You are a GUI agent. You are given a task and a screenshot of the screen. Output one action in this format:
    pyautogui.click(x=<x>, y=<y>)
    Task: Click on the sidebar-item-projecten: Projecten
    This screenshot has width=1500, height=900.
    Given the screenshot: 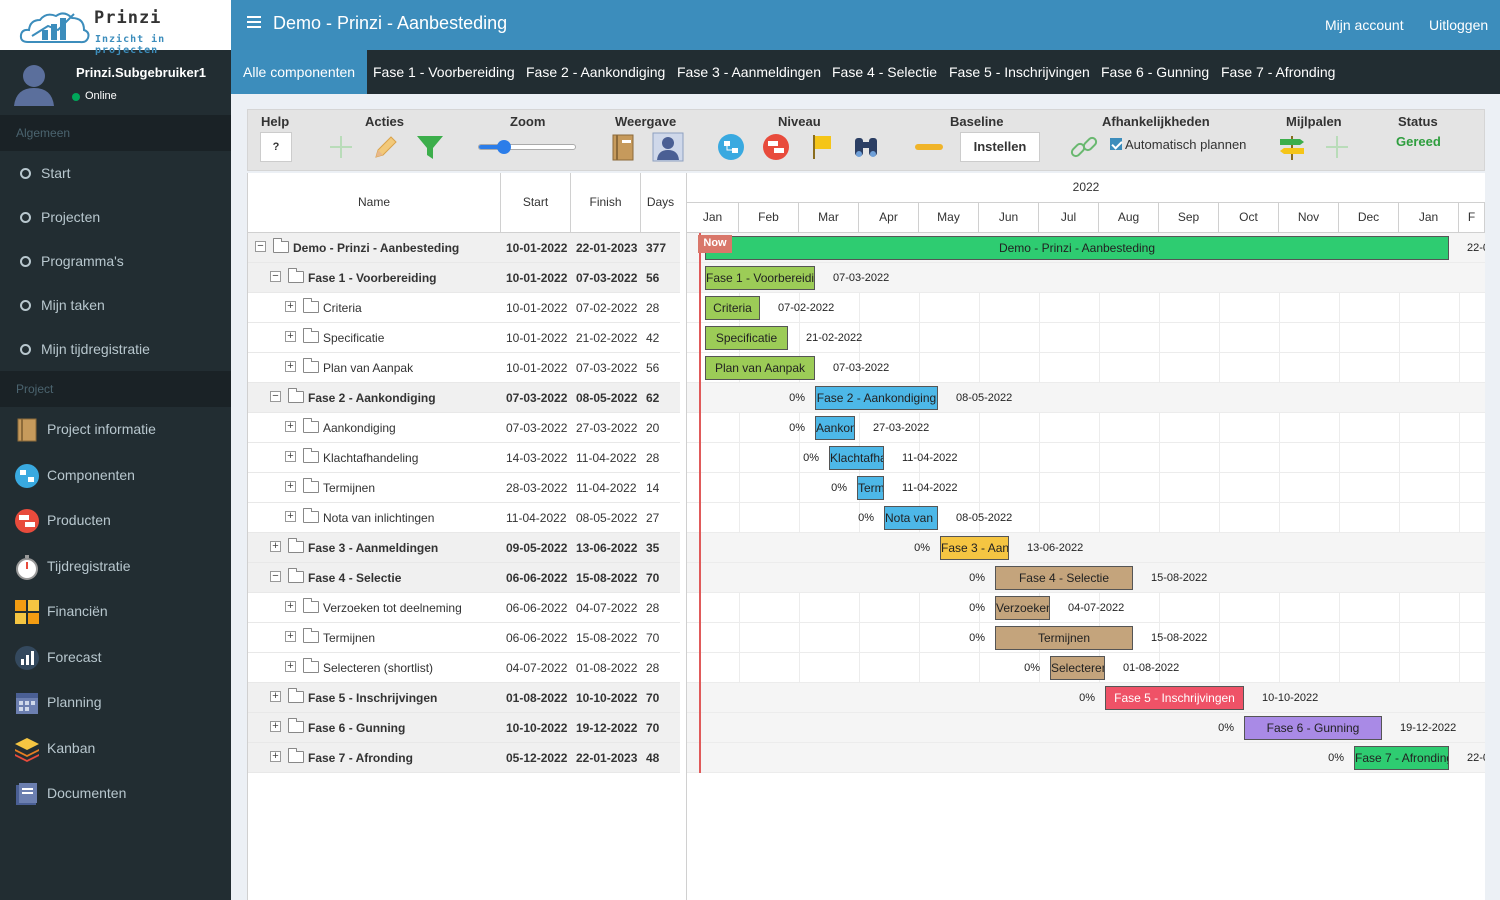 What is the action you would take?
    pyautogui.click(x=115, y=217)
    